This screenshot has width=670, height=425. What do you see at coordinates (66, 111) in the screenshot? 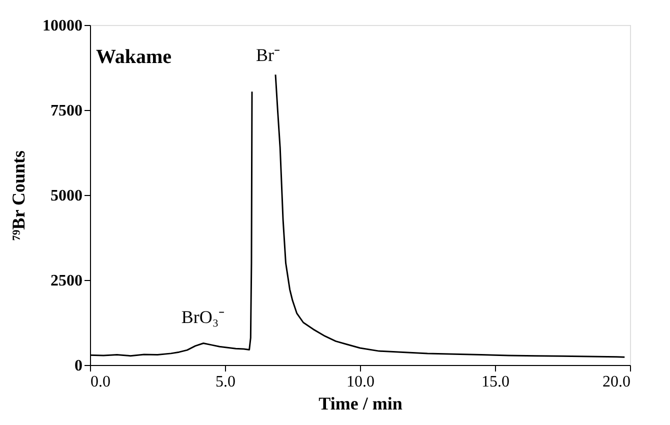
I see `y-tick-label: 7500` at bounding box center [66, 111].